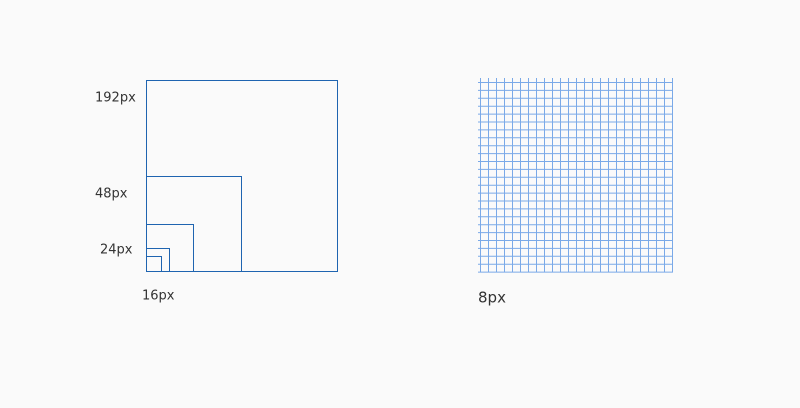 This screenshot has height=408, width=800. I want to click on label: 192px, so click(115, 98).